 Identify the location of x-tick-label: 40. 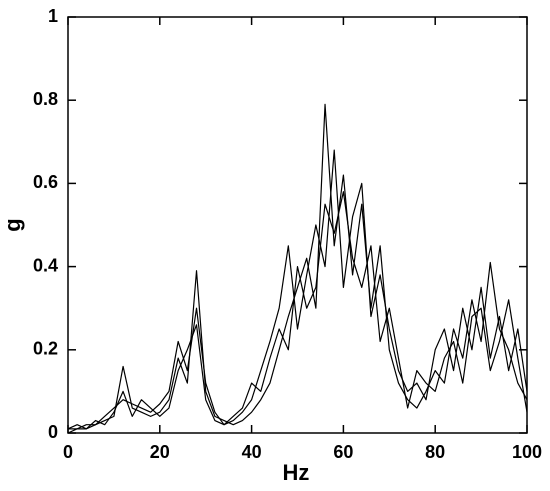
(252, 452).